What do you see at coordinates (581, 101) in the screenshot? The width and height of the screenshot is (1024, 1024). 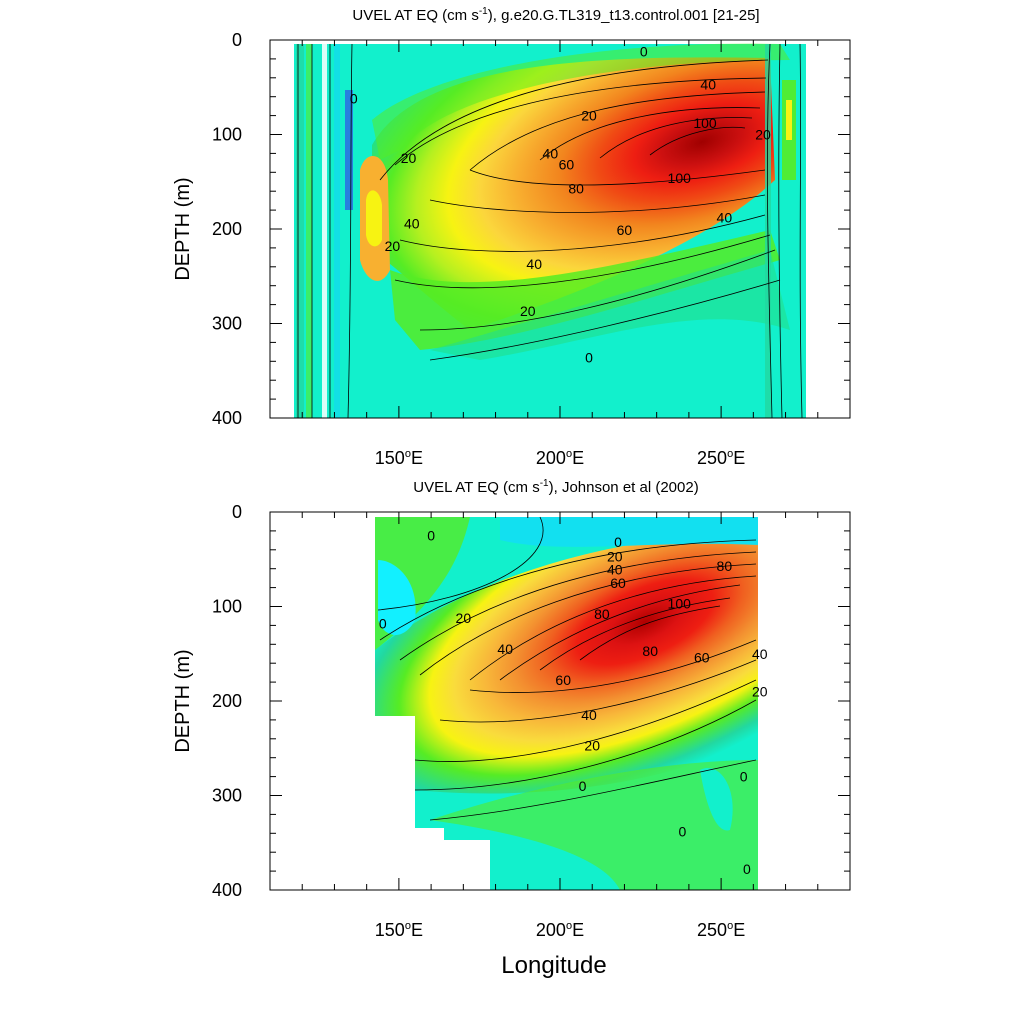 I see `field-green-belt-model` at bounding box center [581, 101].